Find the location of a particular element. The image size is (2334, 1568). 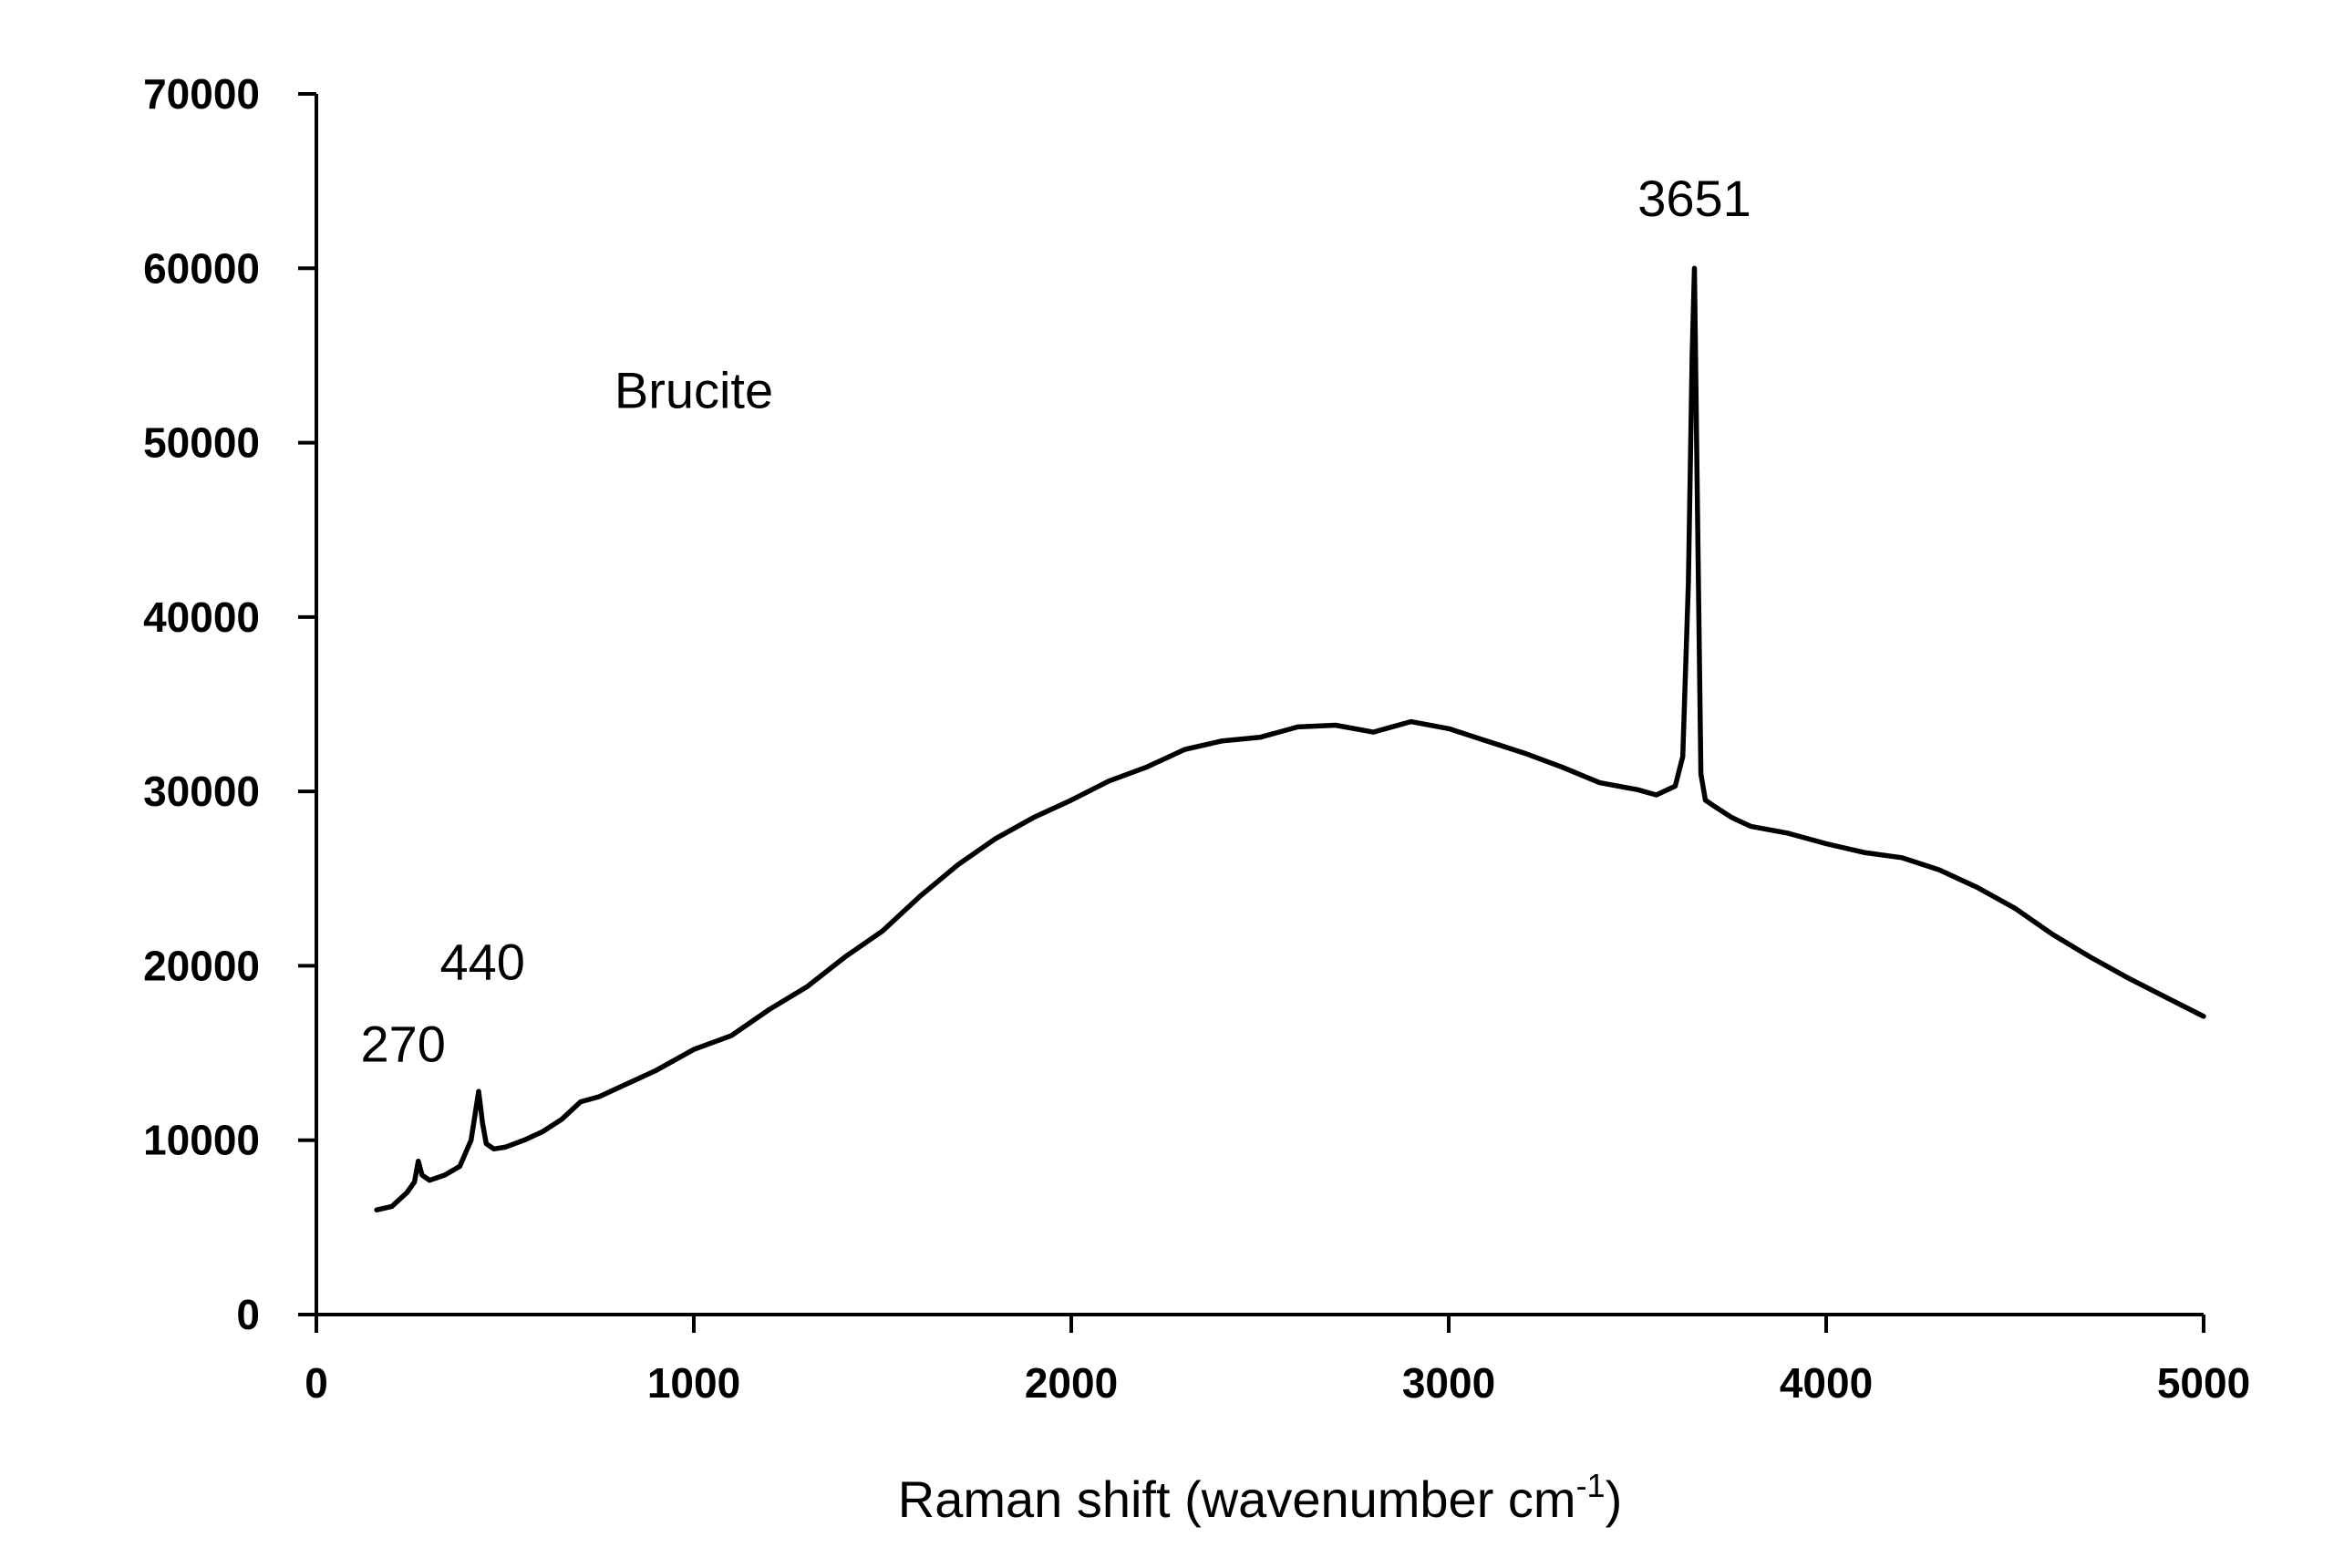

y-ticks: 0 10000 20000 30000 40000 50000 60000 70000 is located at coordinates (229, 704).